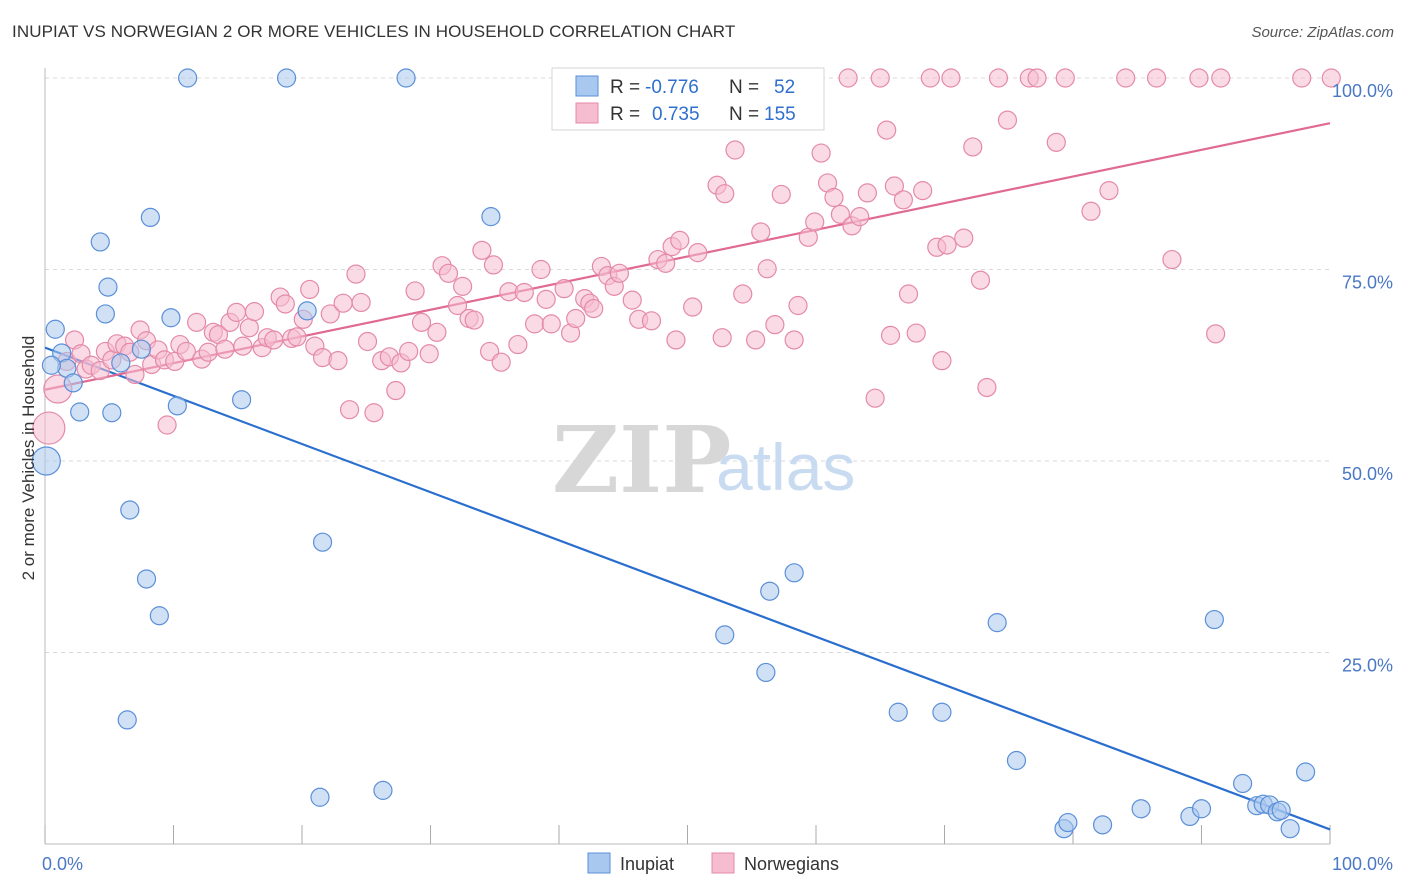 The image size is (1406, 892). I want to click on source-label: Source: ZipAtlas.com, so click(1322, 32).